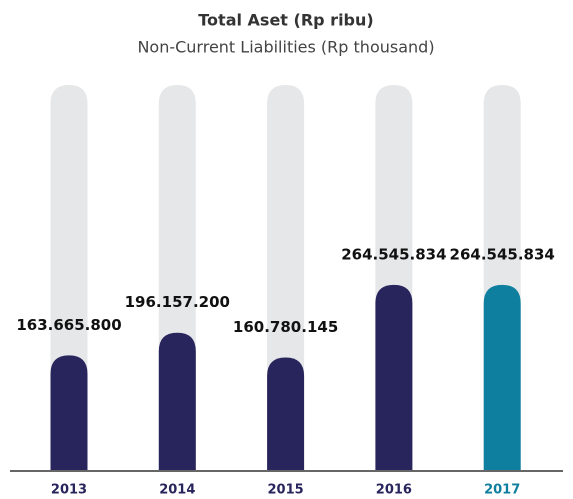 Image resolution: width=573 pixels, height=499 pixels. I want to click on value-label: 196.157.200, so click(177, 302).